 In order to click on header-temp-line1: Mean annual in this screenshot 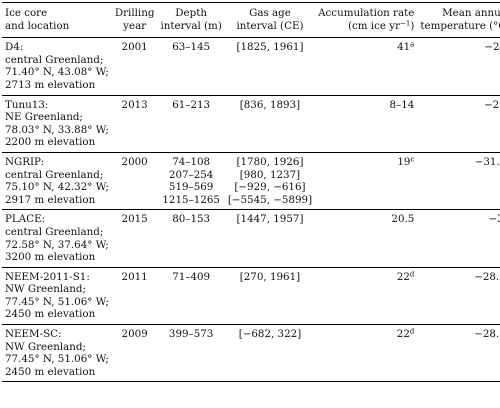, I will do `click(471, 13)`.